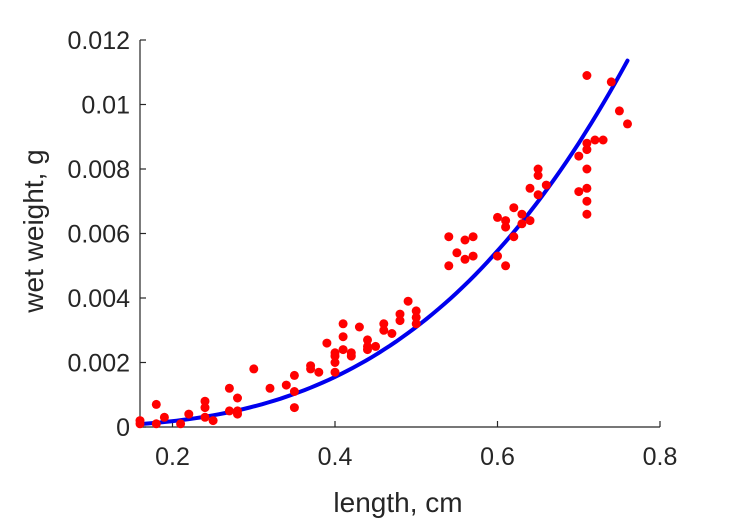  I want to click on x-tick-label: 0.6, so click(497, 457).